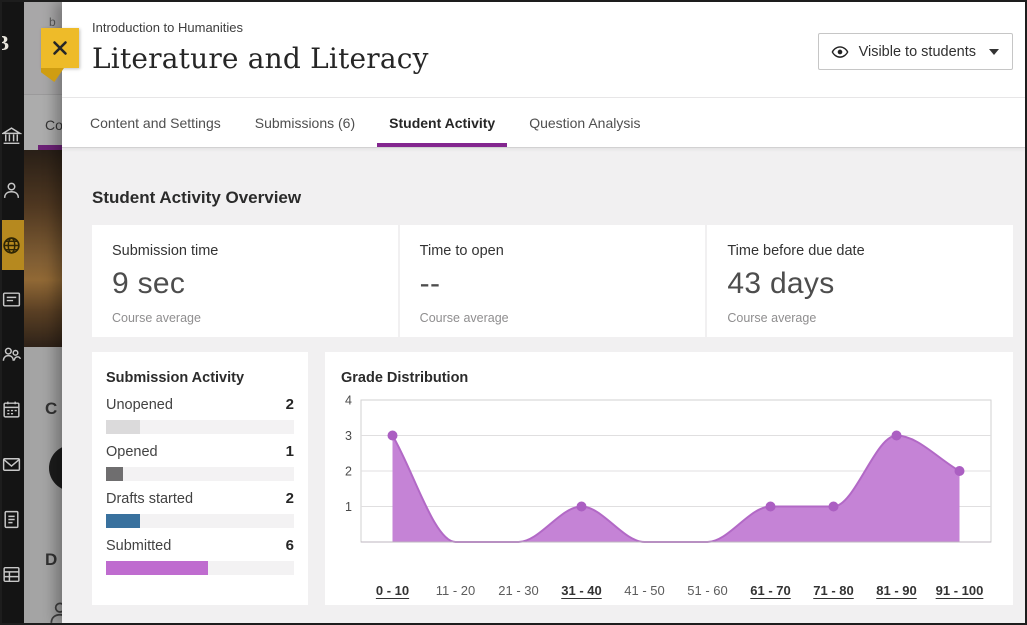 Image resolution: width=1027 pixels, height=625 pixels. I want to click on grade-range-label: 41 - 50, so click(644, 590).